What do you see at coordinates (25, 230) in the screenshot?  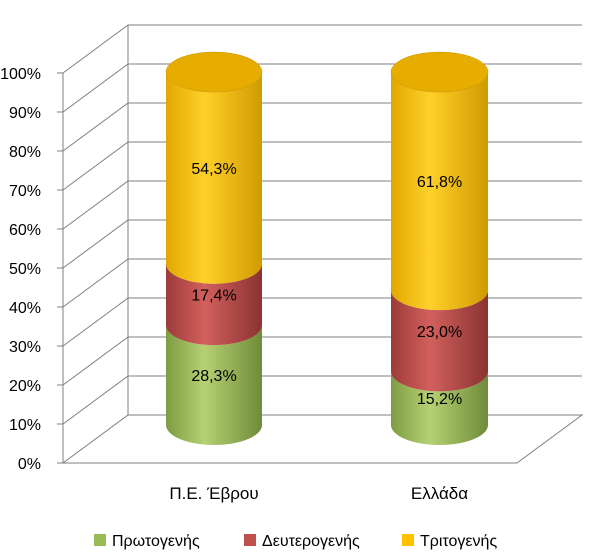 I see `y-tick-label: 60%` at bounding box center [25, 230].